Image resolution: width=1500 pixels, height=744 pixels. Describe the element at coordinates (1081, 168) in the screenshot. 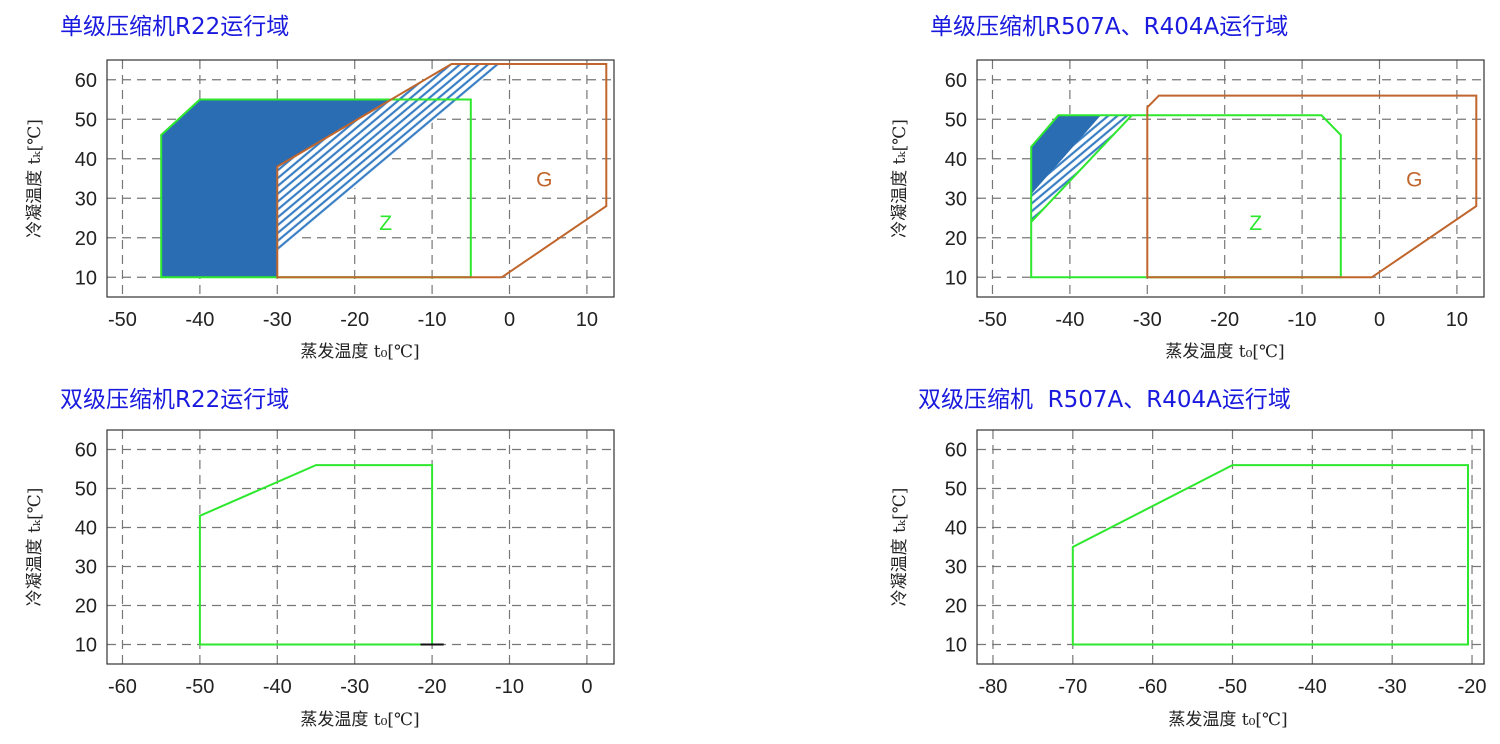

I see `region-line` at that location.